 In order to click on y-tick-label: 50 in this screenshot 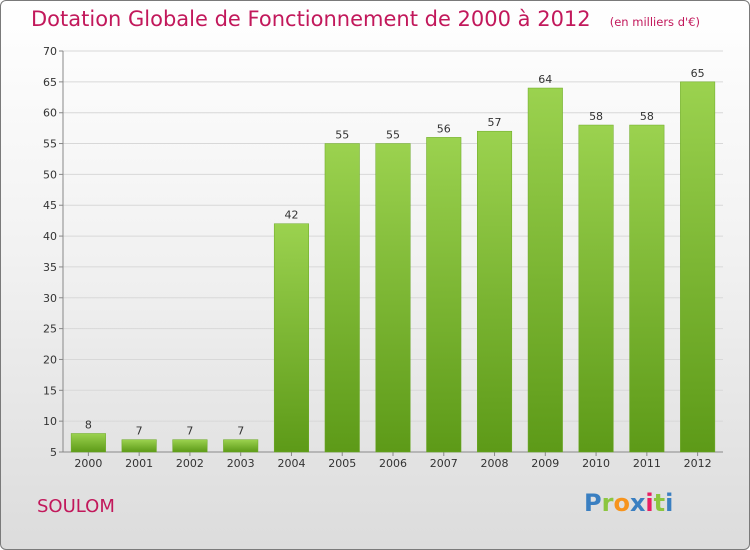, I will do `click(50, 174)`.